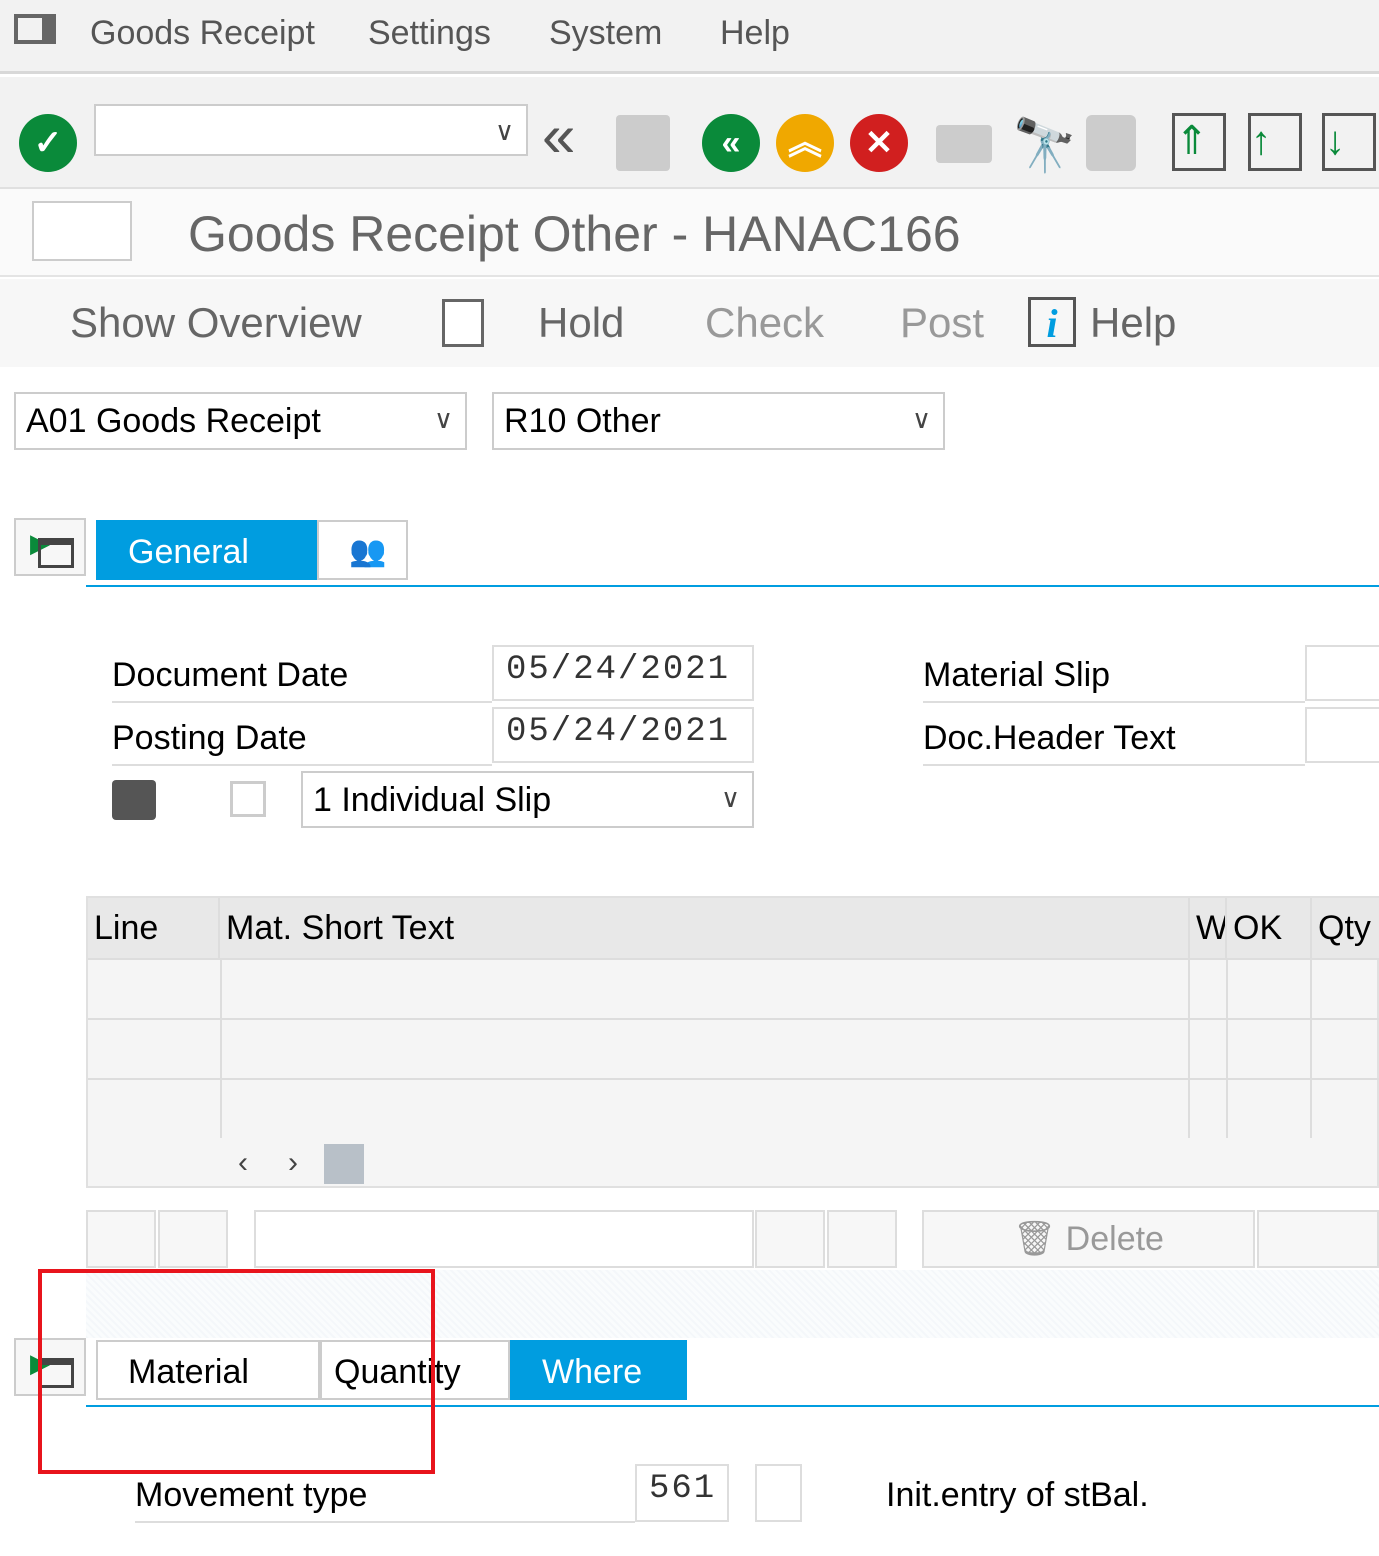  What do you see at coordinates (1052, 322) in the screenshot?
I see `info-icon: i` at bounding box center [1052, 322].